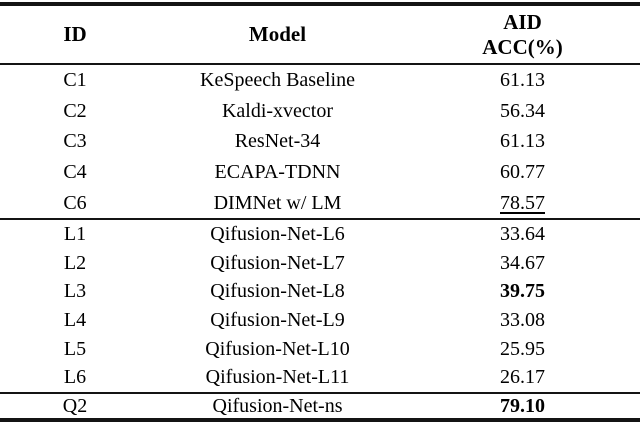  I want to click on cell-acc: 56.34, so click(522, 110).